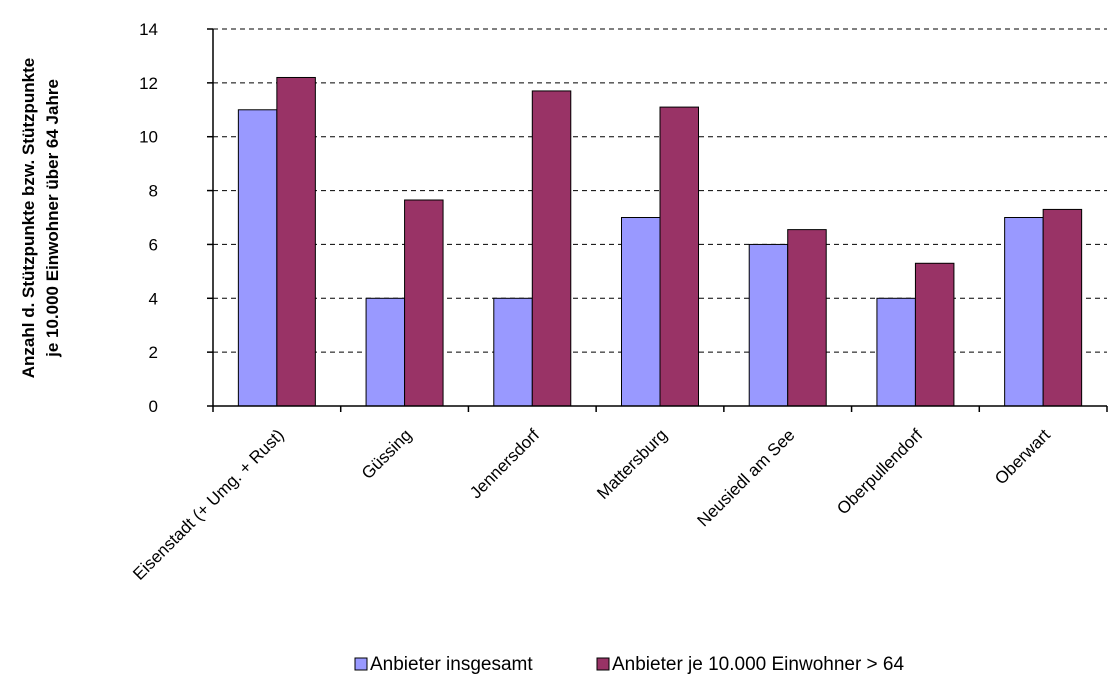 The width and height of the screenshot is (1118, 684). I want to click on y-tick-label: 6, so click(153, 244).